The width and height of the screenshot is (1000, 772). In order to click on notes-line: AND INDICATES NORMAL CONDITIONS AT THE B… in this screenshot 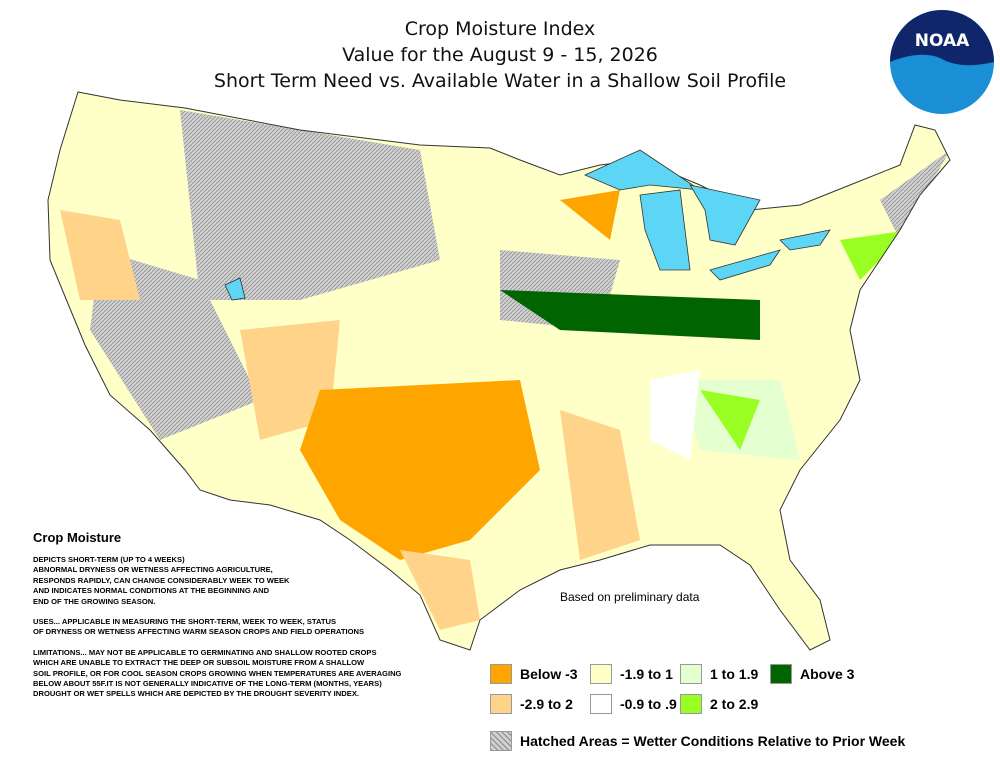, I will do `click(151, 591)`.